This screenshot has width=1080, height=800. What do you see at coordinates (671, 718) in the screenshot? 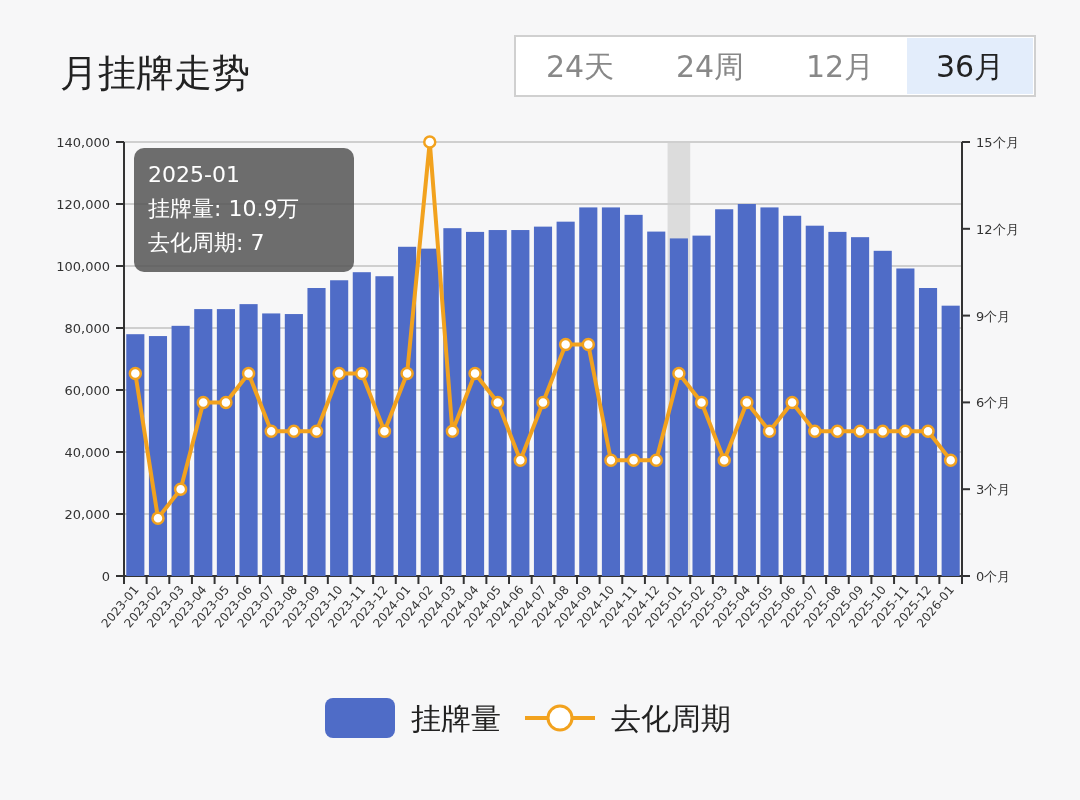
I see `legend-label: 去化周期` at bounding box center [671, 718].